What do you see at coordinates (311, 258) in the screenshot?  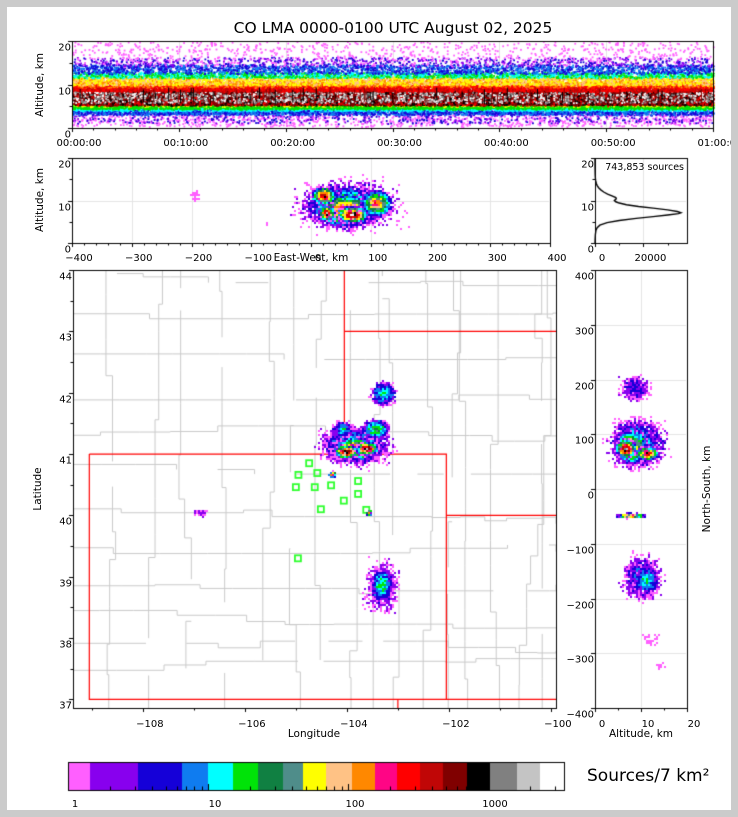 I see `ew-panel-xlabel: East-West, km` at bounding box center [311, 258].